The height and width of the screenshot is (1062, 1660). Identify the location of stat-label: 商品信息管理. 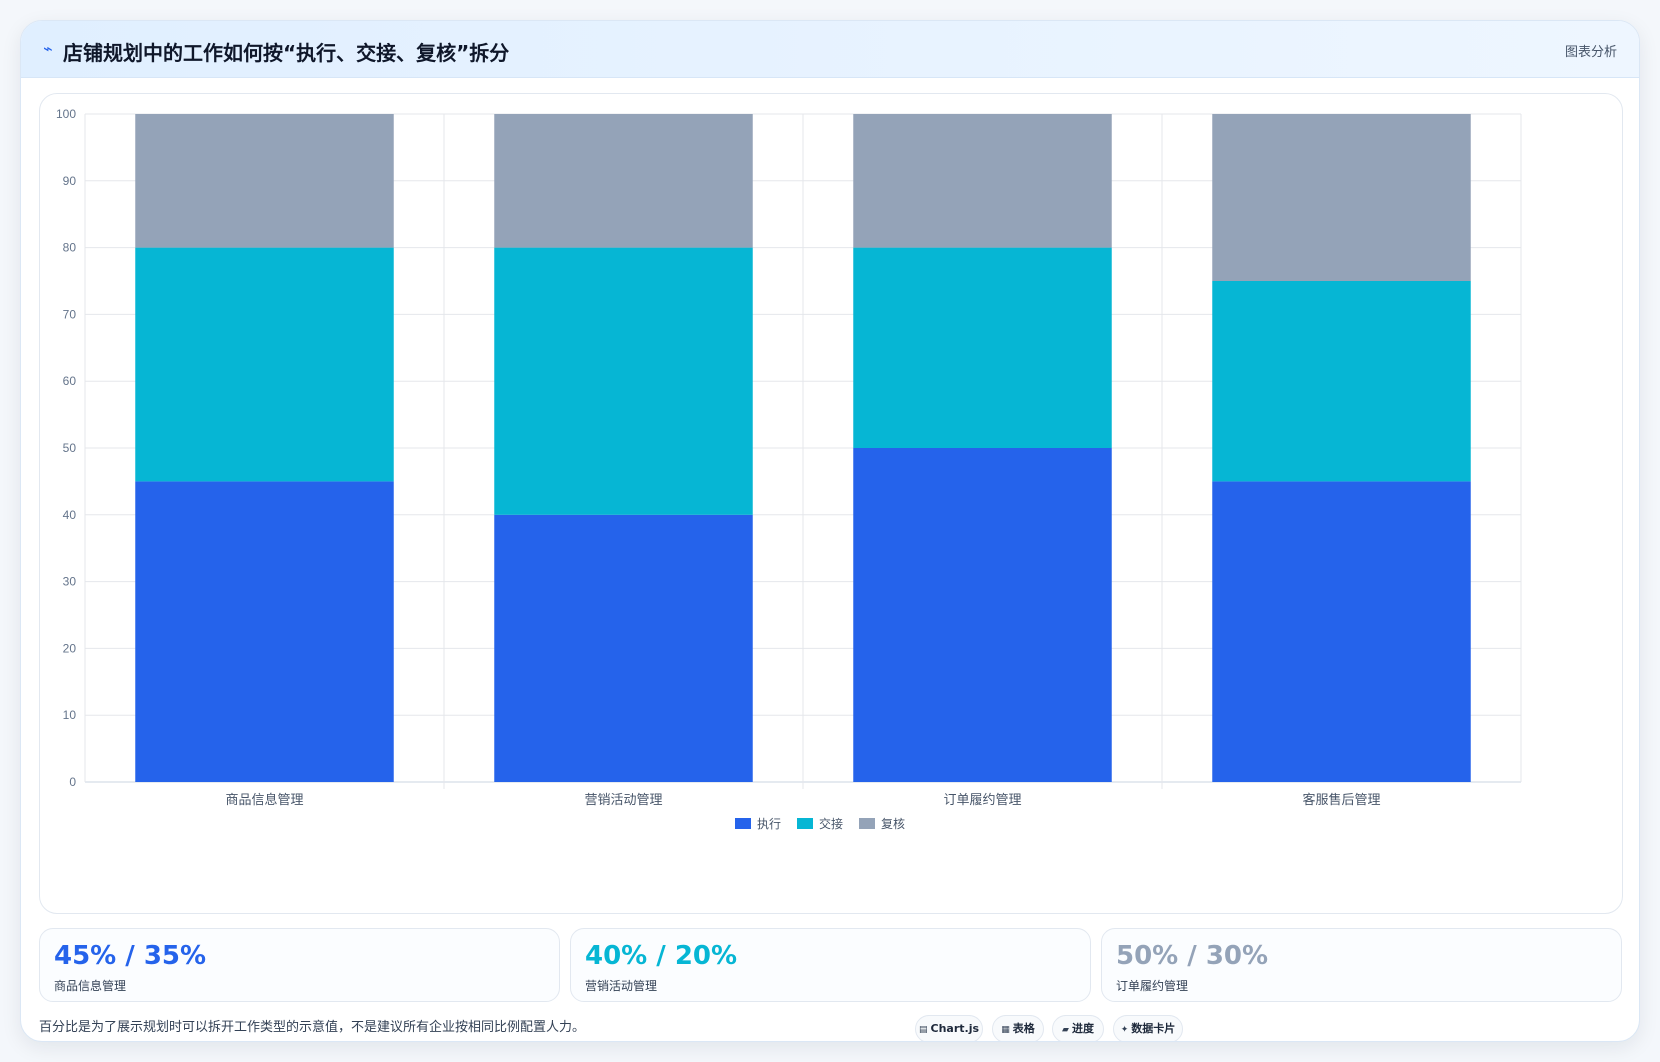
(90, 986).